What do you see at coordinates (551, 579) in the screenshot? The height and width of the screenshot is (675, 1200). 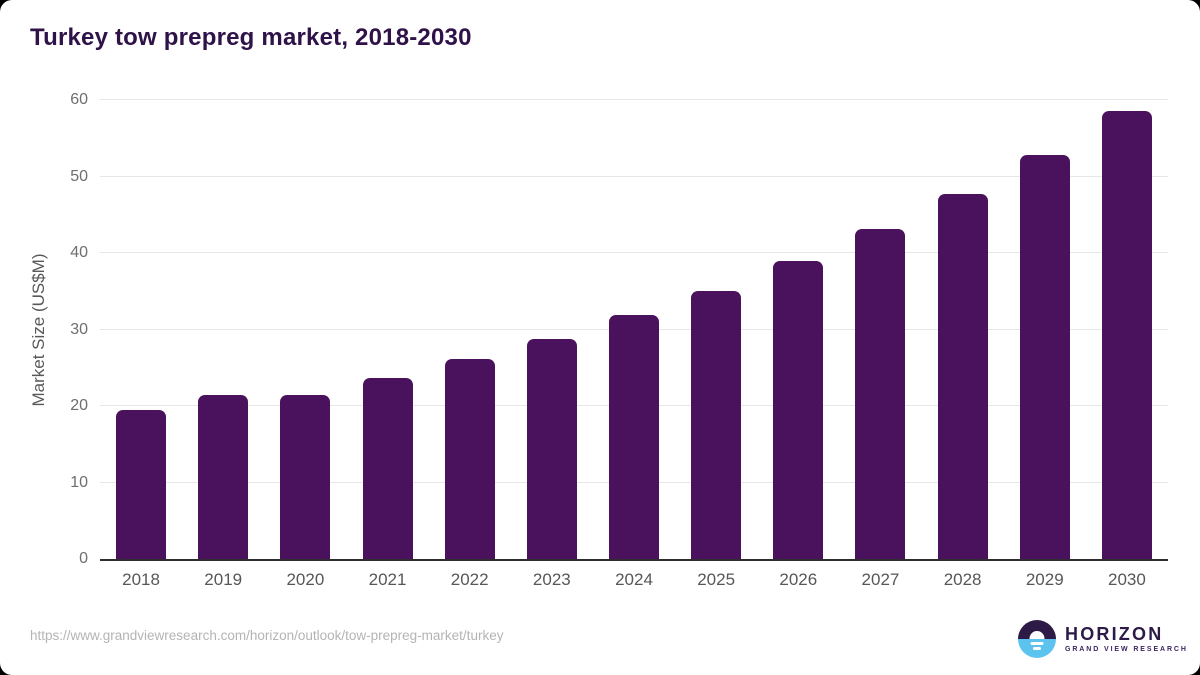 I see `x-tick-label-2023: 2023` at bounding box center [551, 579].